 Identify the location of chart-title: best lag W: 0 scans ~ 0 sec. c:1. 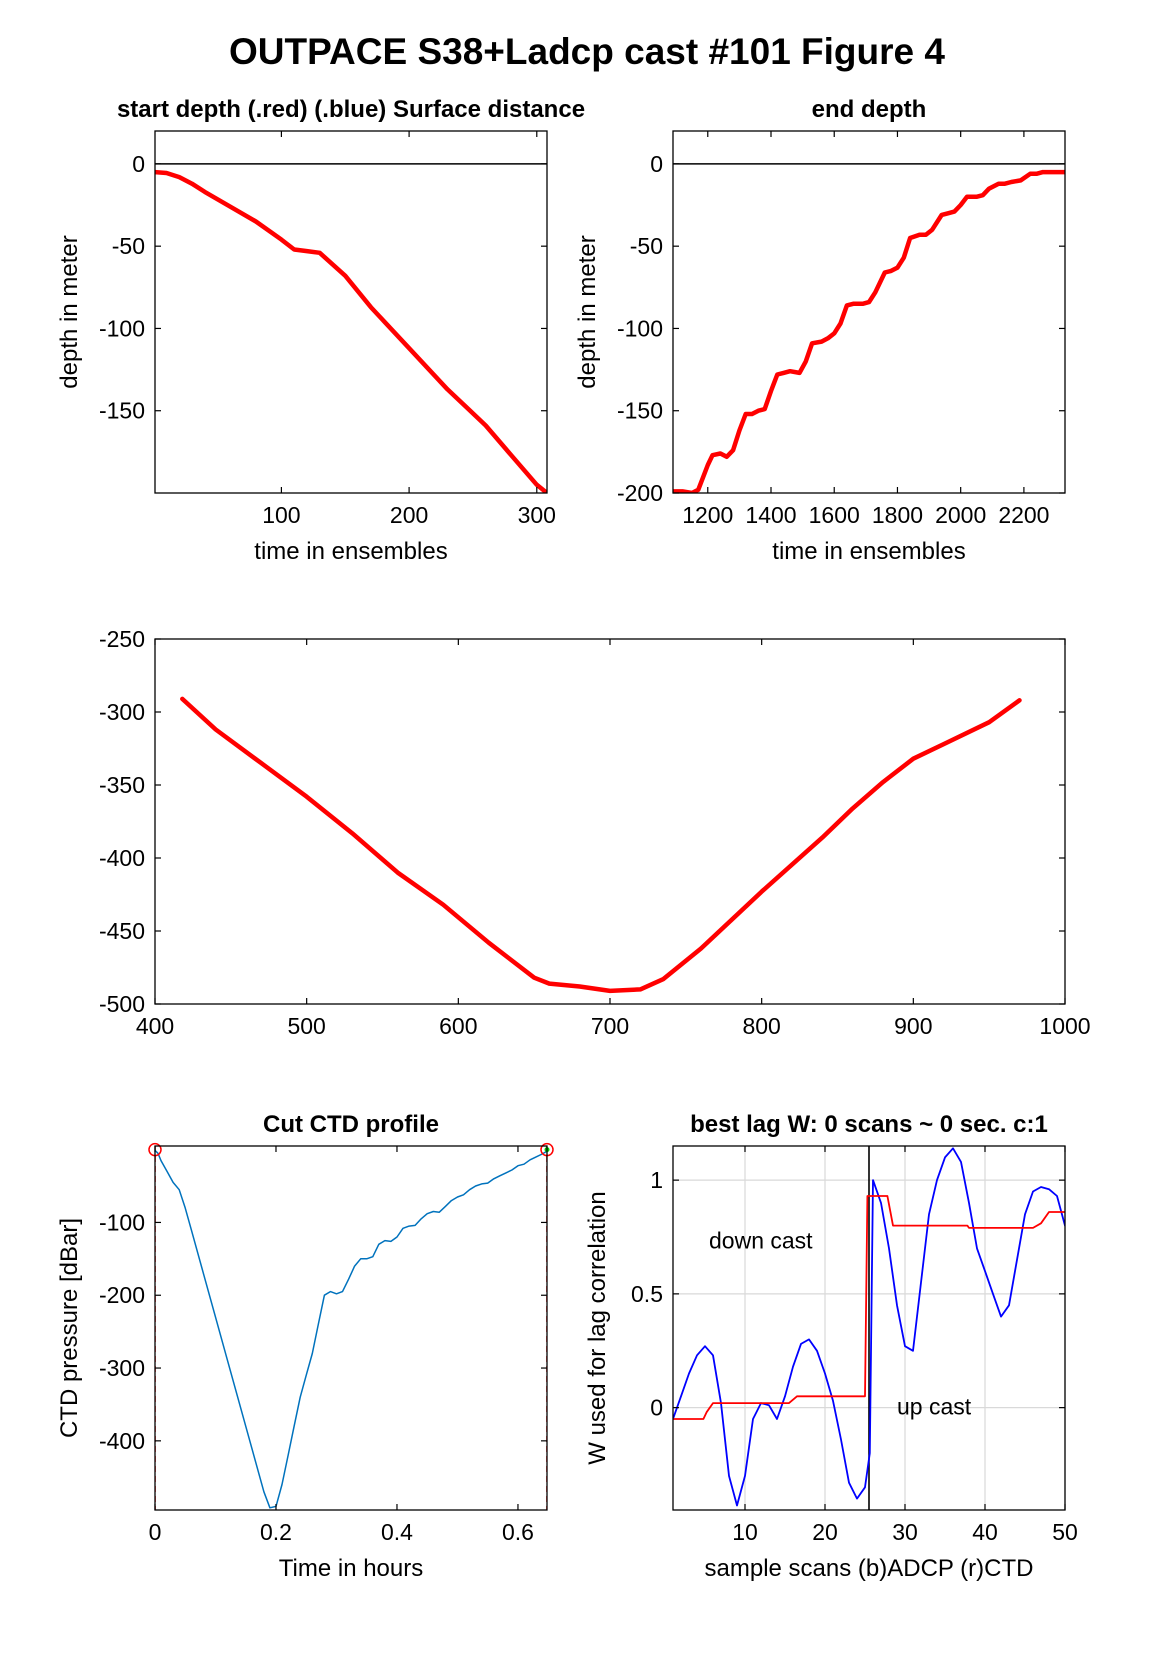
(869, 1124).